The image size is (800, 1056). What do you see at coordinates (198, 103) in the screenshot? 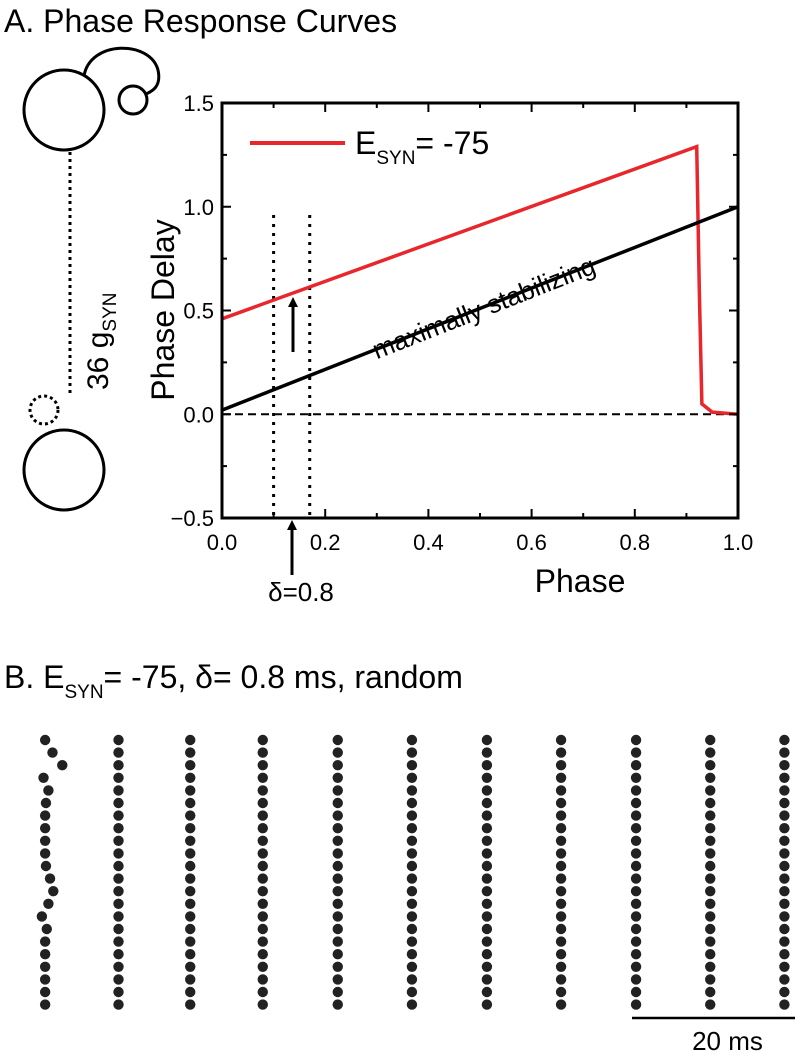
I see `y-tick-label: 1.5` at bounding box center [198, 103].